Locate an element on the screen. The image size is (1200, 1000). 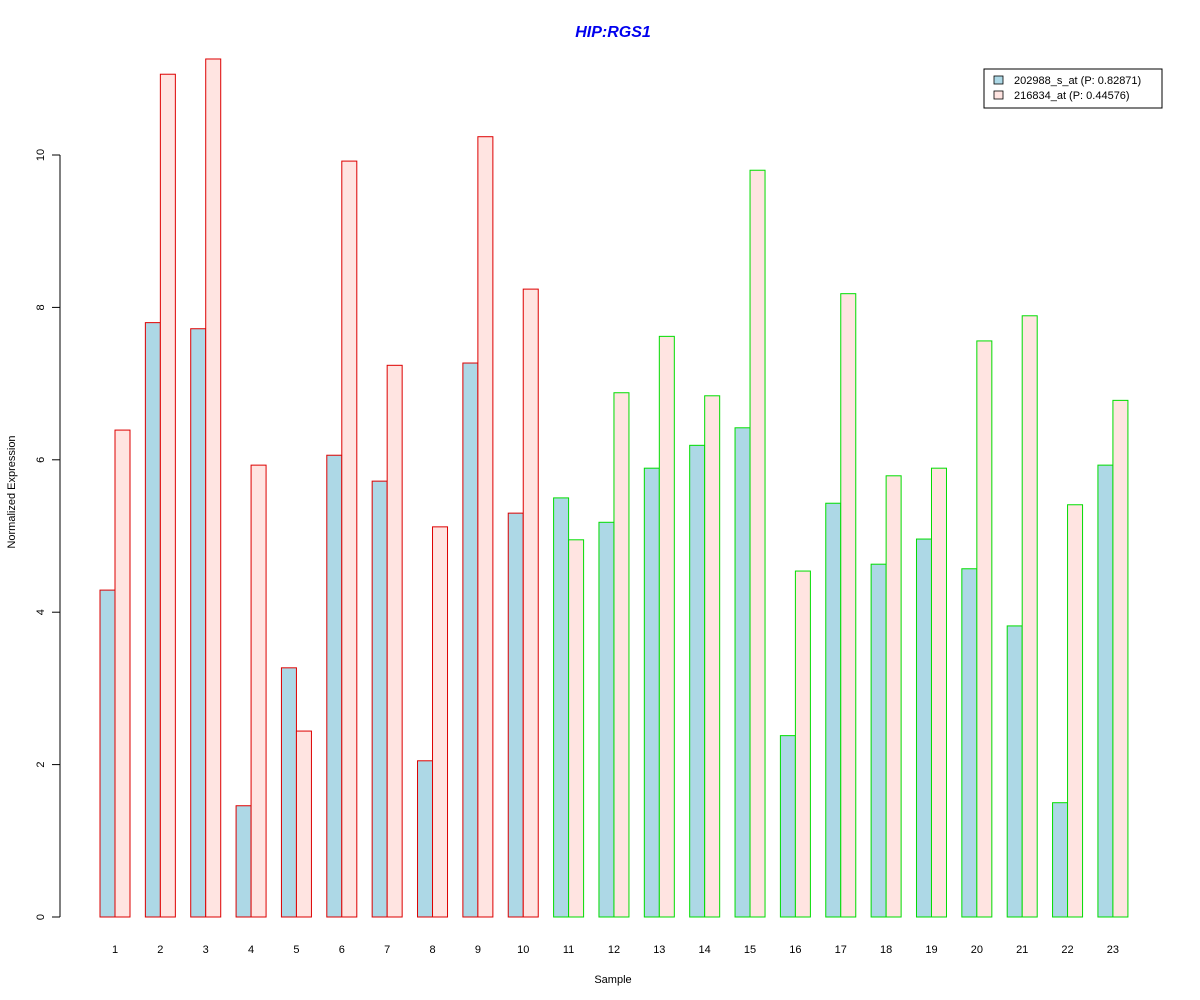
y-tick-label: 8 is located at coordinates (41, 307).